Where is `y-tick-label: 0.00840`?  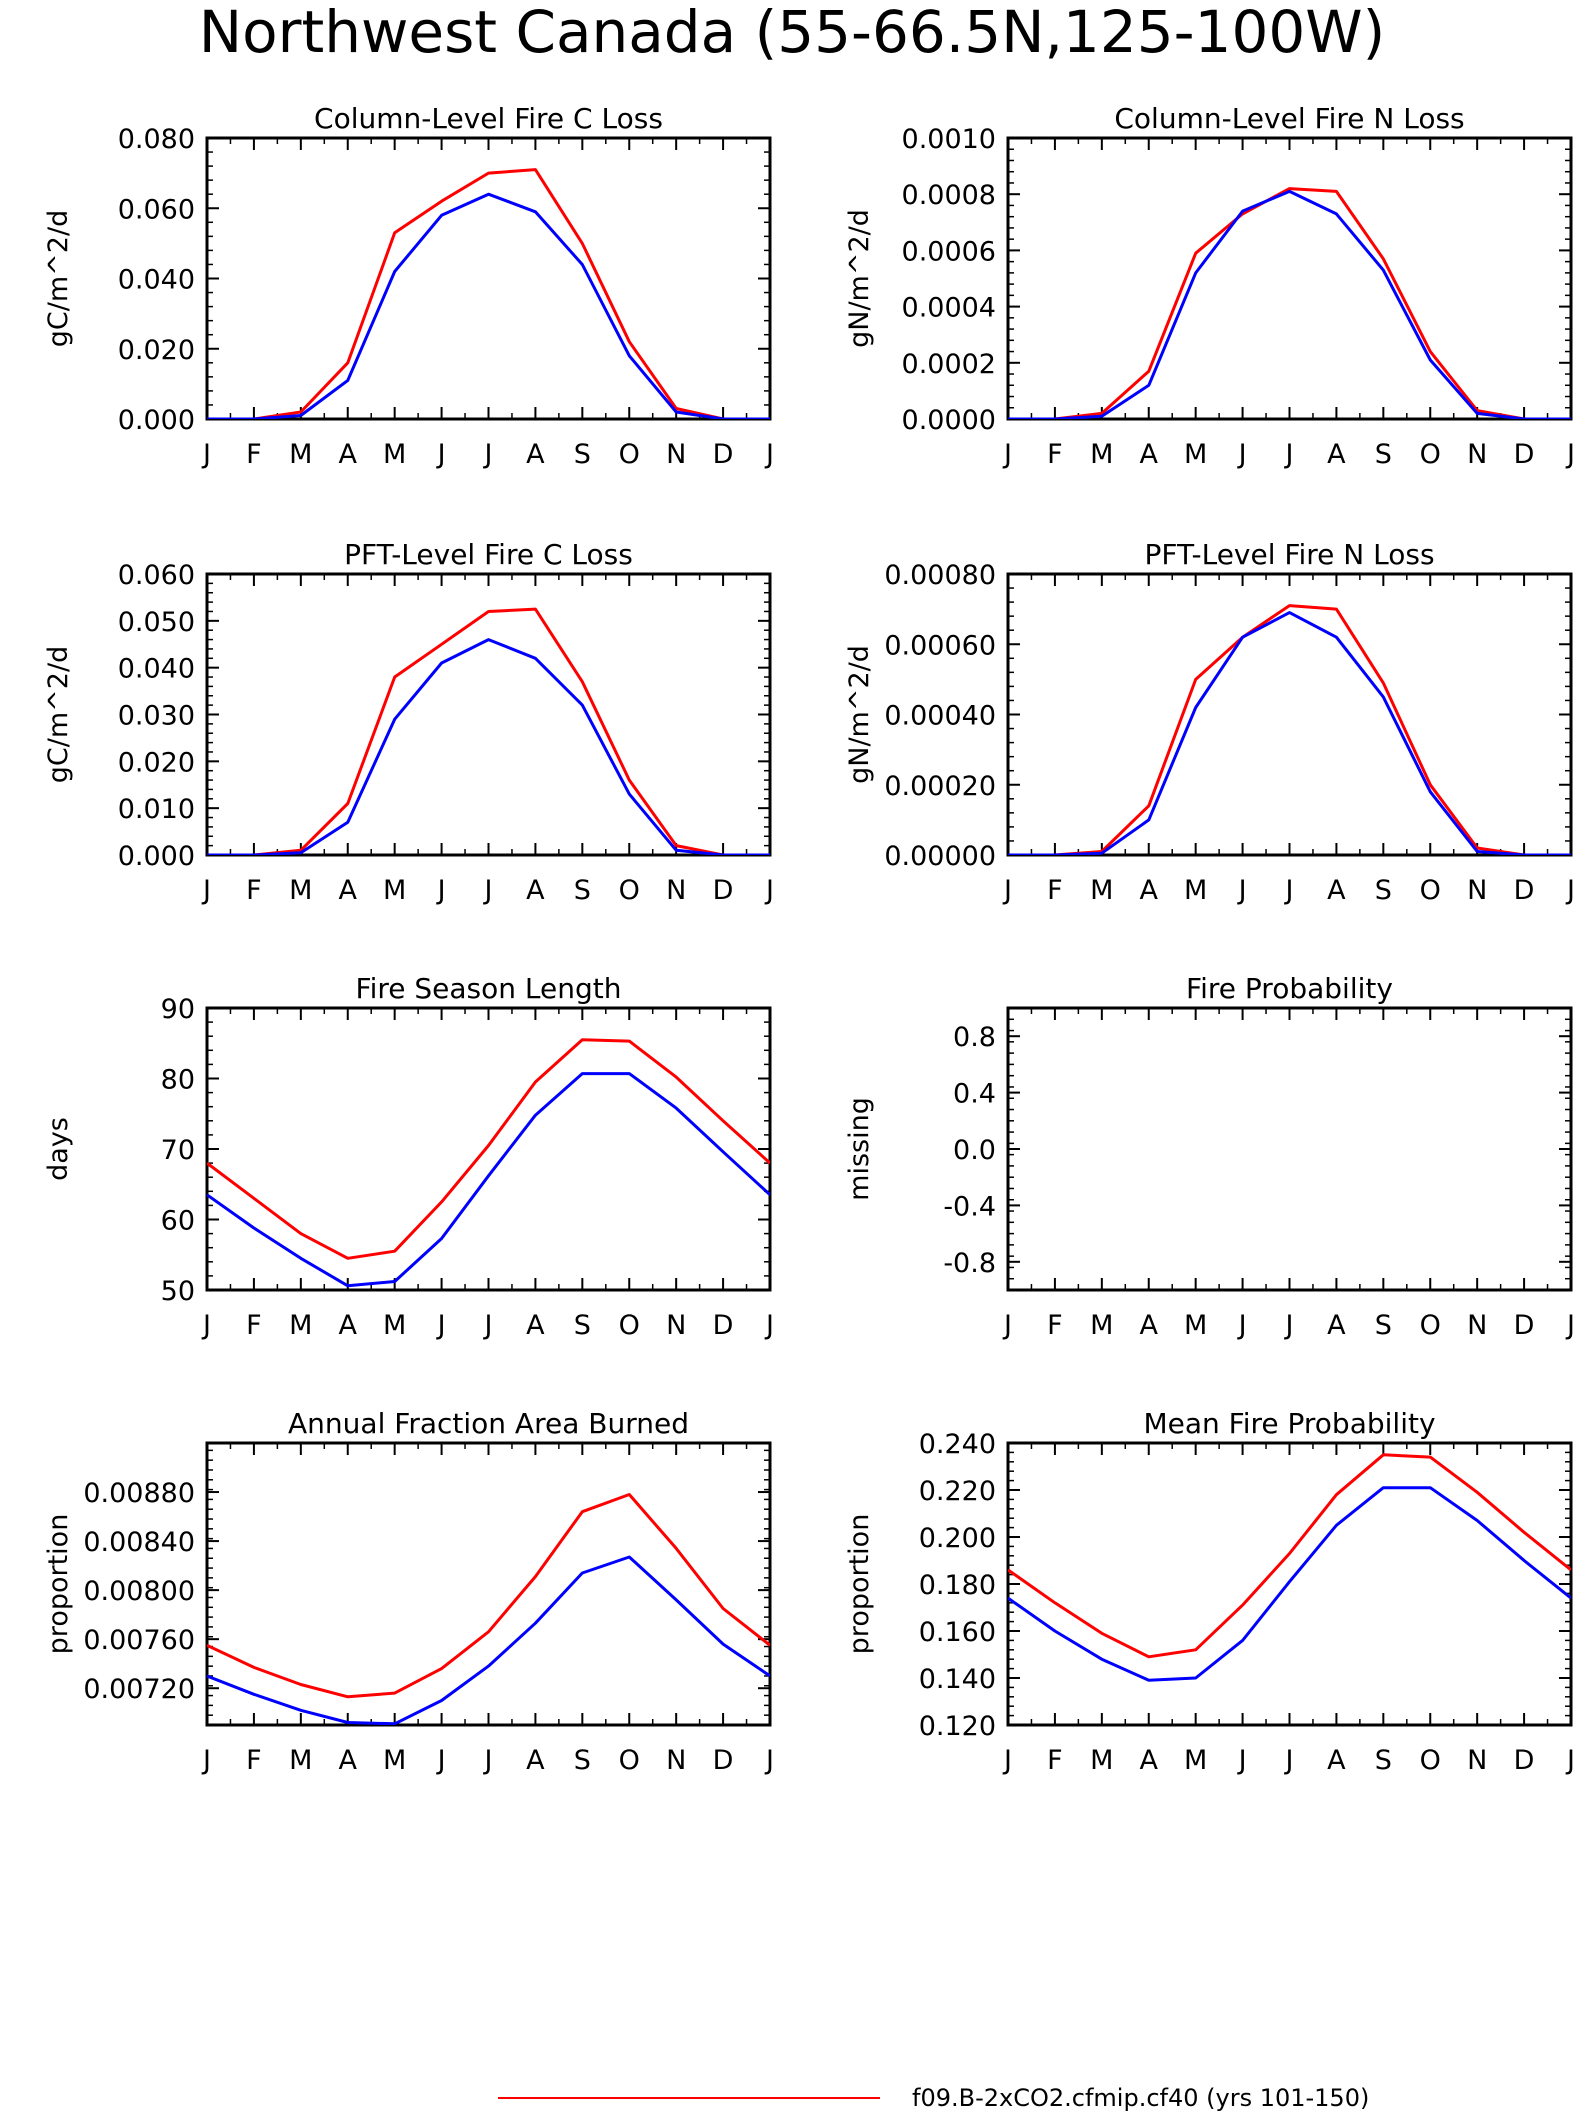 y-tick-label: 0.00840 is located at coordinates (139, 1542).